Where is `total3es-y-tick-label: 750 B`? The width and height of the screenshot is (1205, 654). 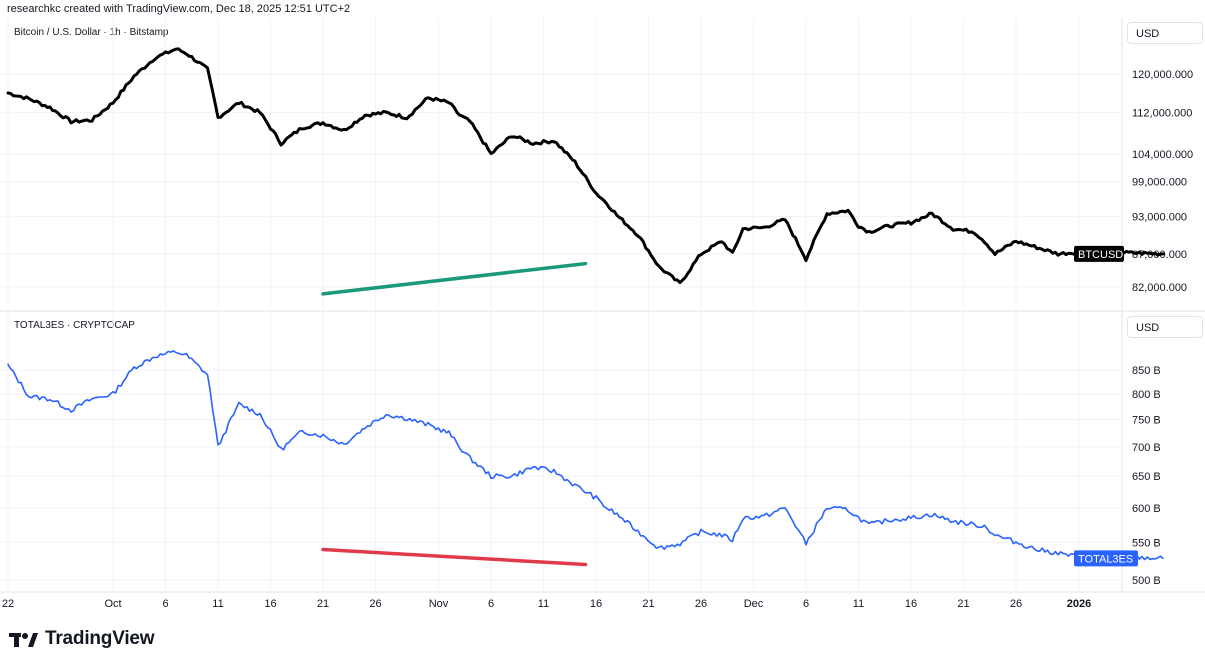
total3es-y-tick-label: 750 B is located at coordinates (1146, 421).